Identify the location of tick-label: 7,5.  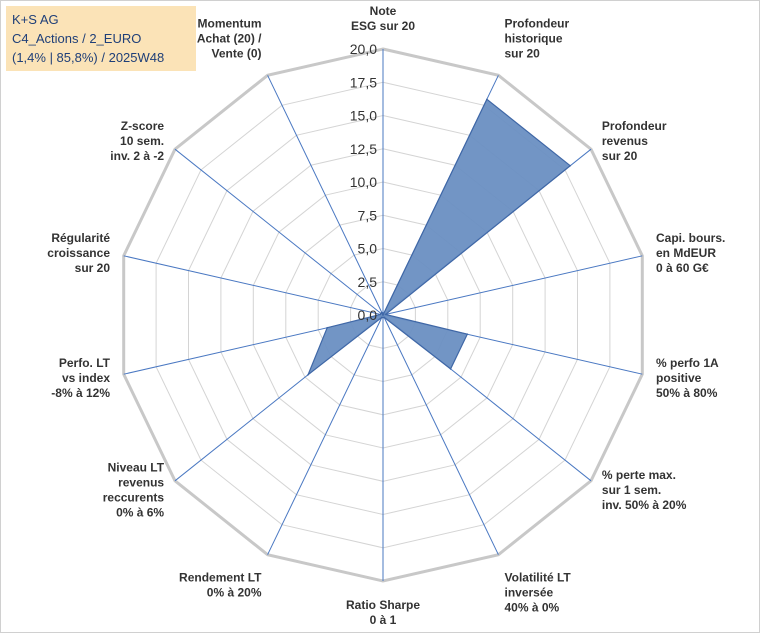
(368, 215).